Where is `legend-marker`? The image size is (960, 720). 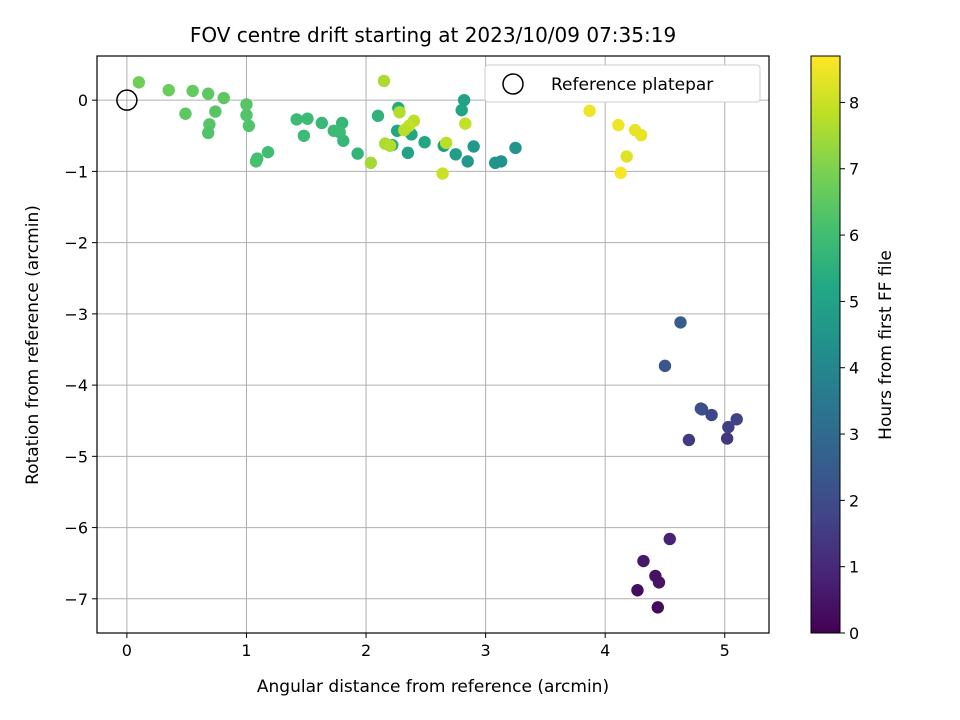
legend-marker is located at coordinates (513, 84).